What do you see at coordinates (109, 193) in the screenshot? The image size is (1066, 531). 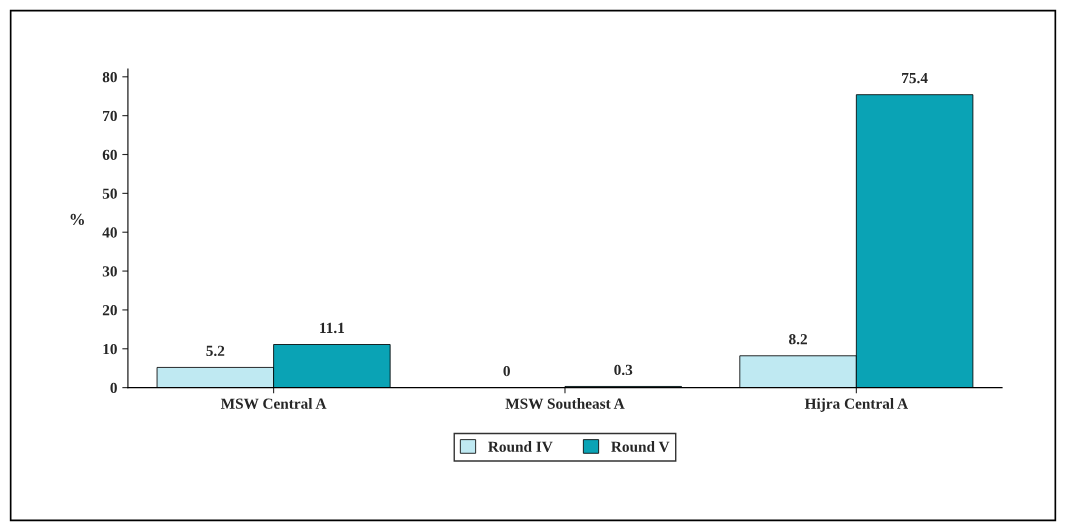 I see `y-tick-label: 50` at bounding box center [109, 193].